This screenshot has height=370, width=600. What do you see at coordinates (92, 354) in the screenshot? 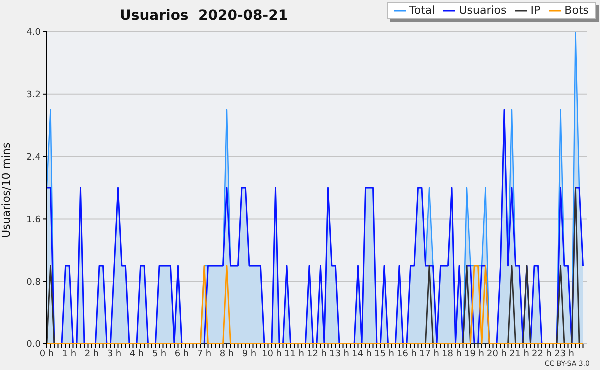
I see `x-tick-label: 2 h` at bounding box center [92, 354].